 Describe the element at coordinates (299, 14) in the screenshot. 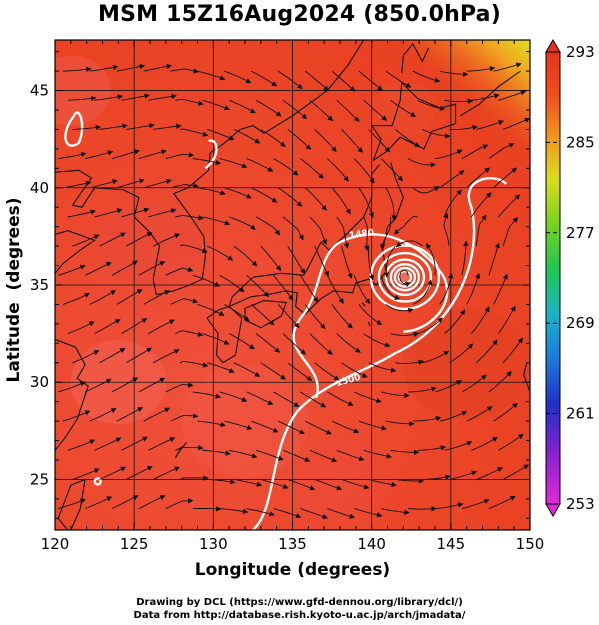

I see `chart-title: MSM 15Z16Aug2024 (850.0hPa)` at that location.